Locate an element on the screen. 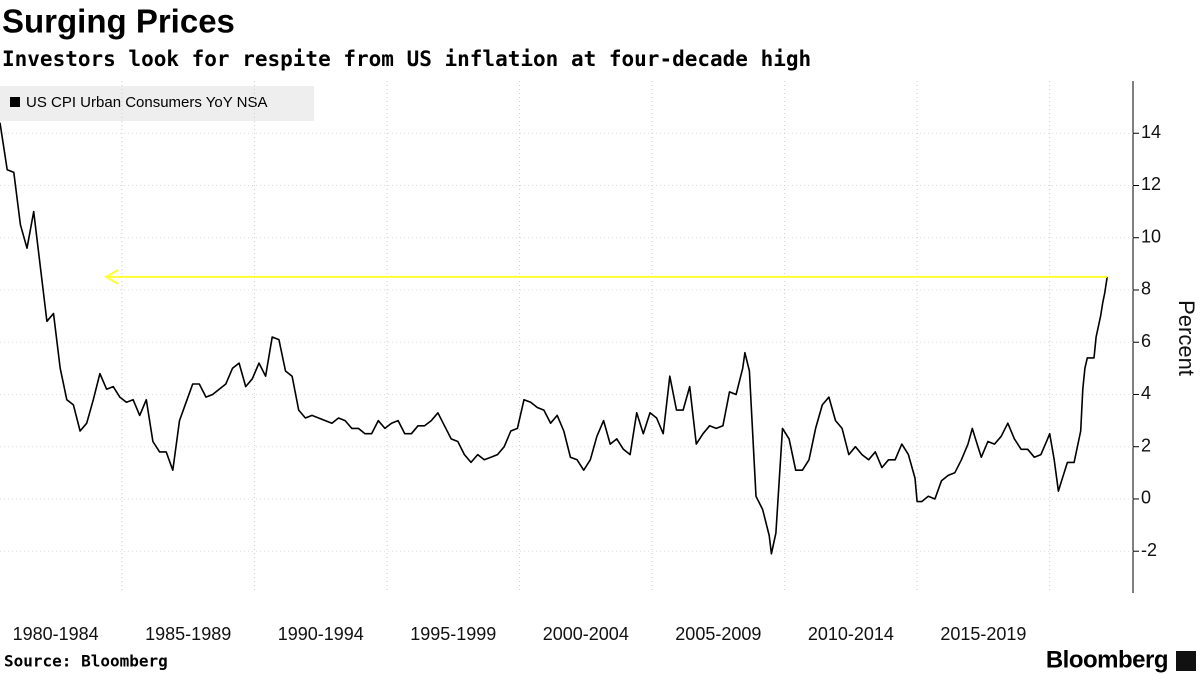 The image size is (1200, 675). legend-box is located at coordinates (157, 103).